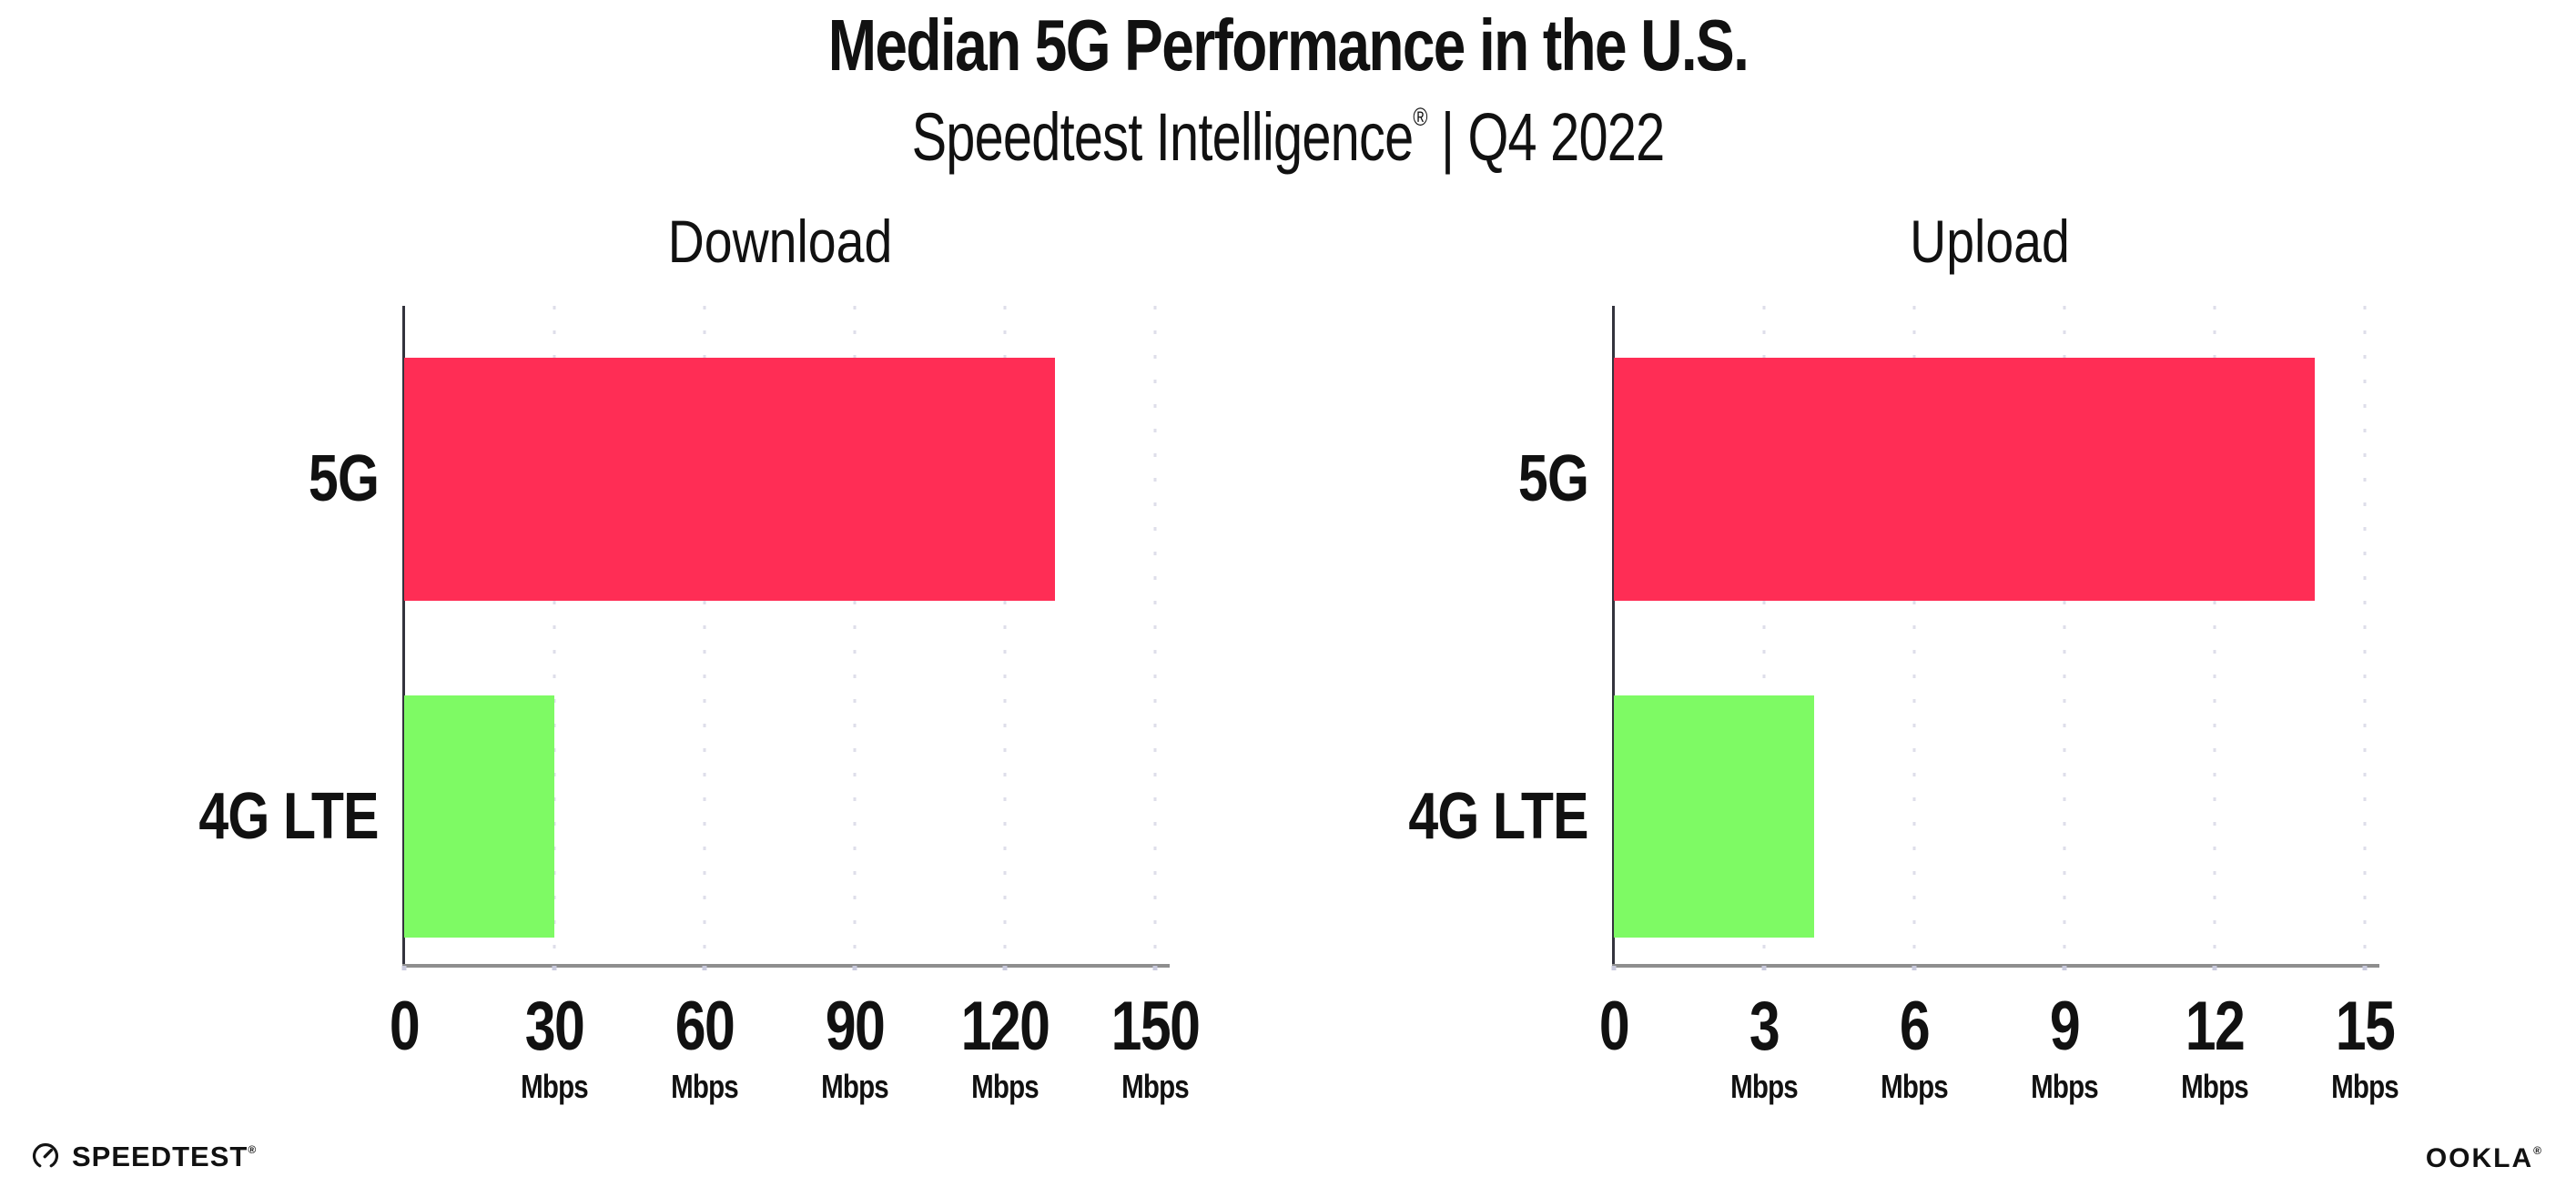 The image size is (2576, 1197). I want to click on x-tick-value: 6, so click(1915, 1027).